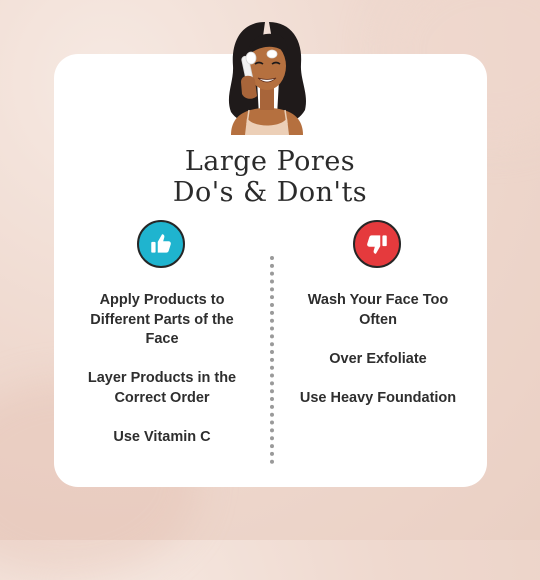 The image size is (540, 580). Describe the element at coordinates (378, 310) in the screenshot. I see `list-item: Wash Your Face Too Often` at that location.